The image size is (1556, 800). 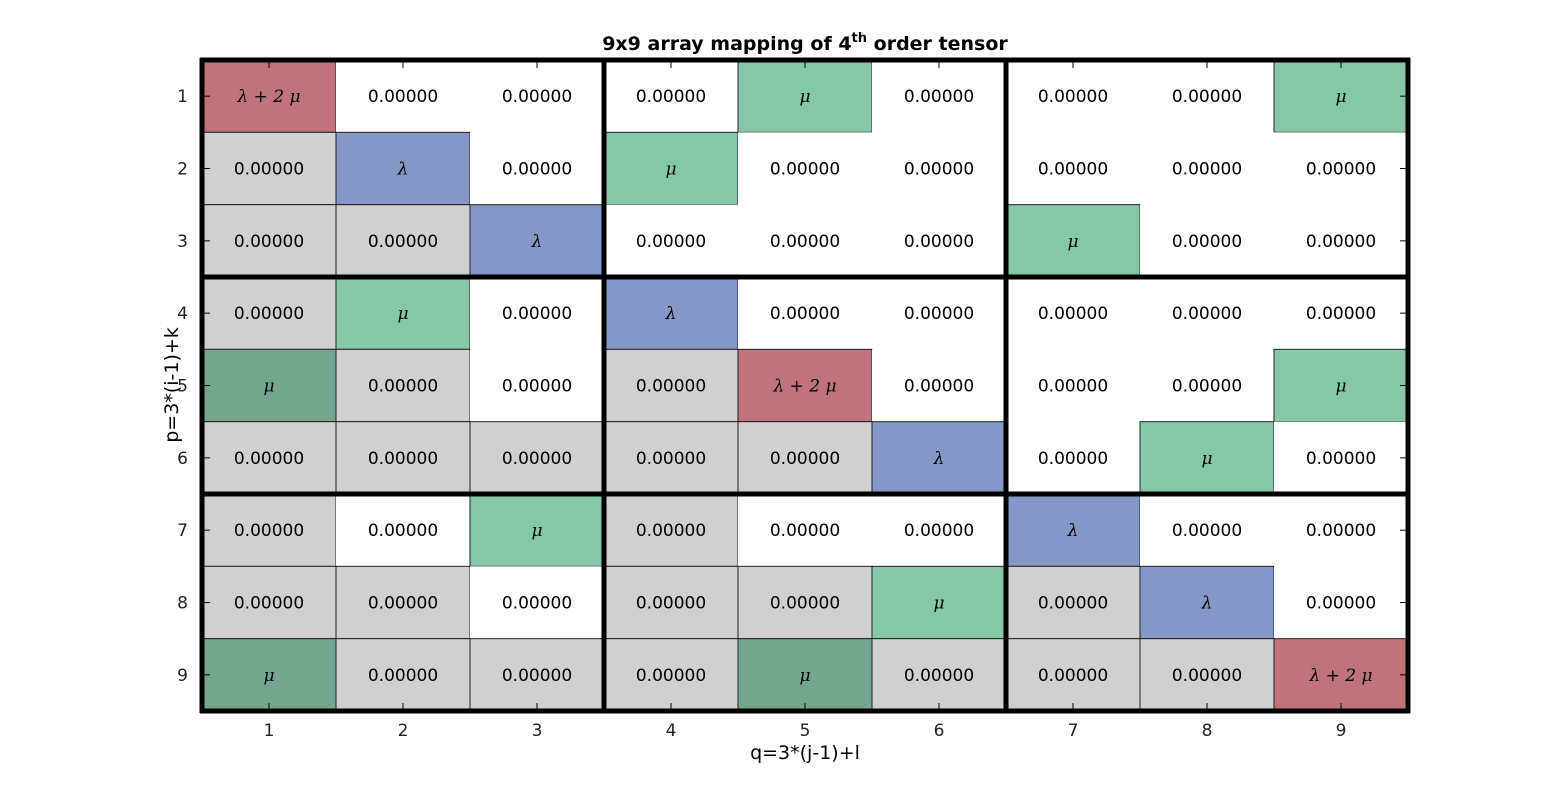 I want to click on x-tick-label: 6, so click(x=939, y=731).